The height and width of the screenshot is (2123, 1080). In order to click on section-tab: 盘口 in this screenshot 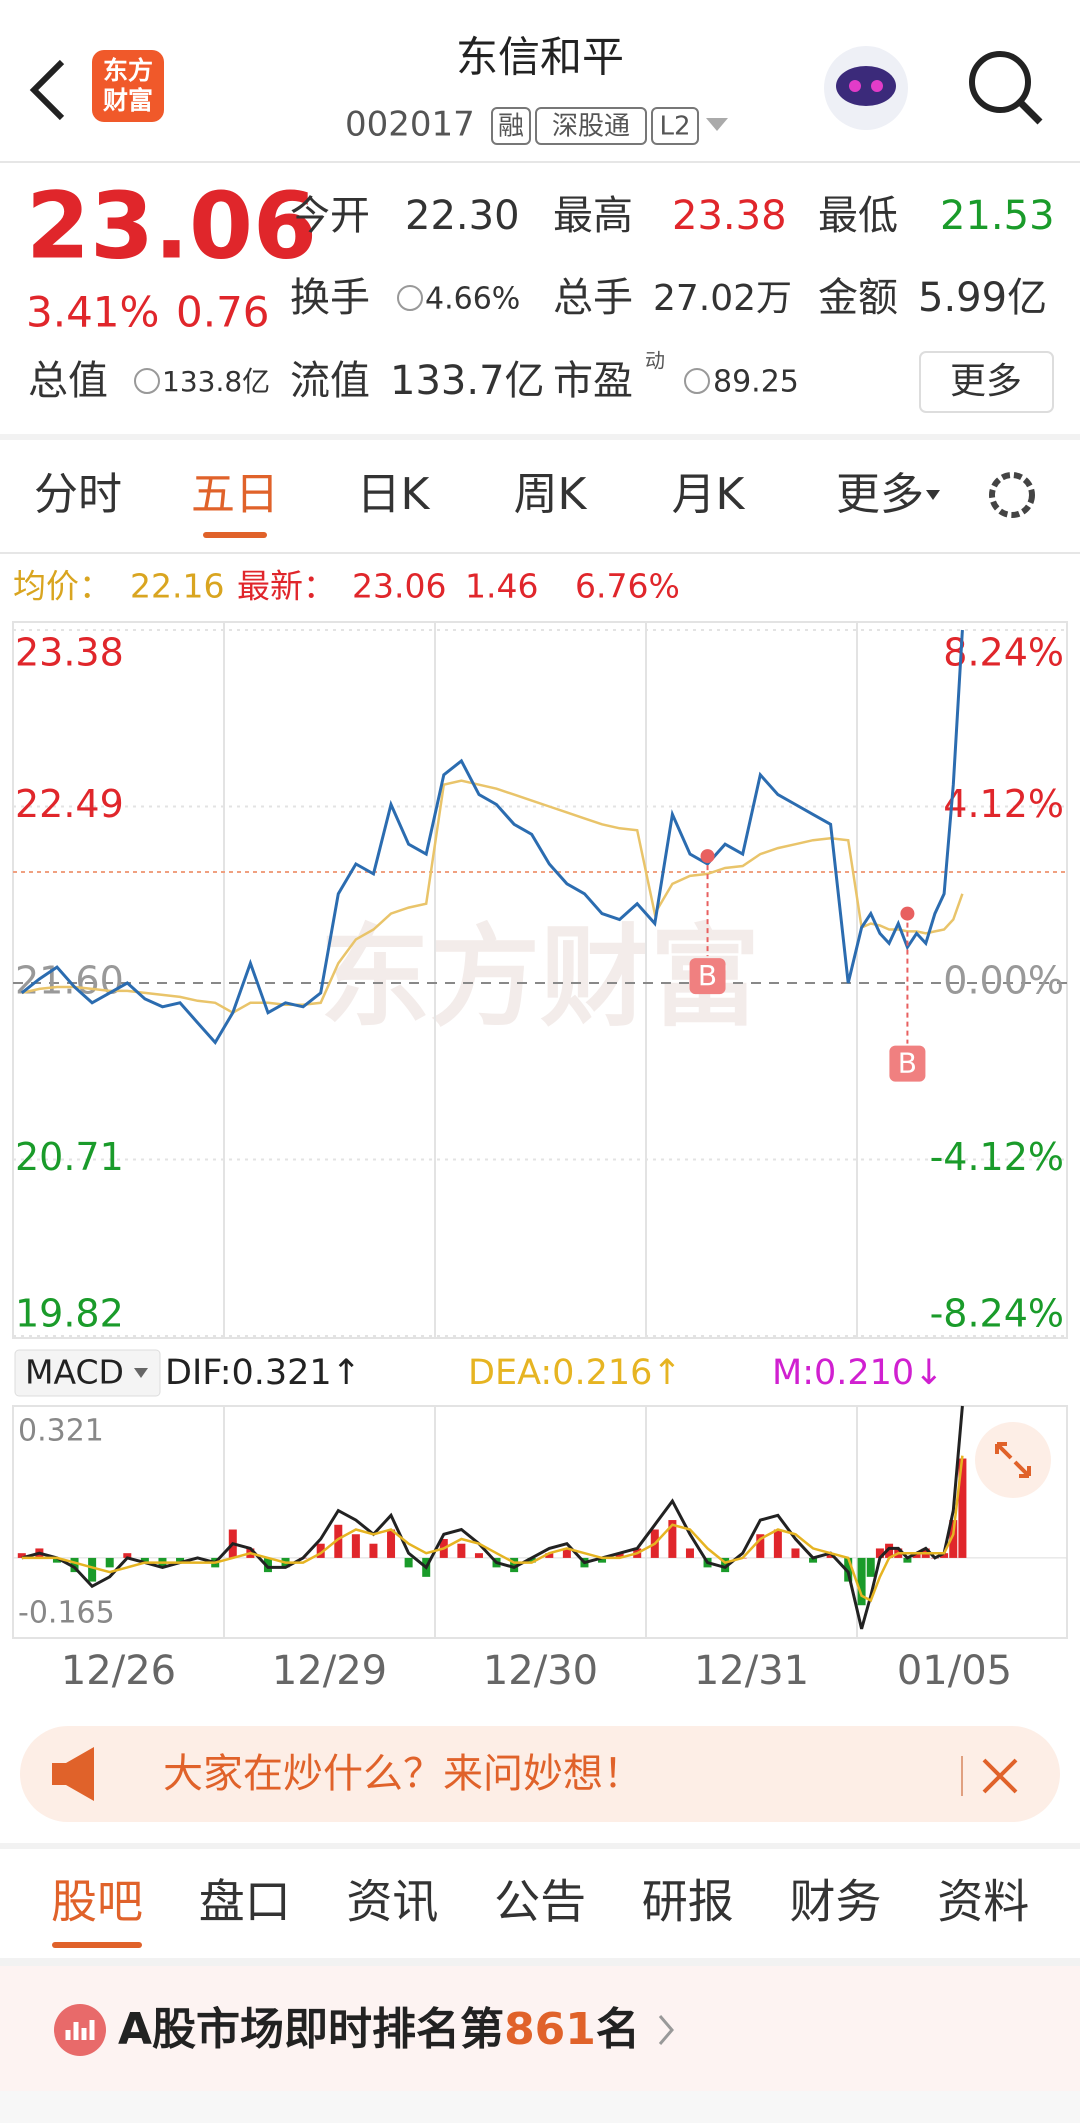, I will do `click(245, 1902)`.